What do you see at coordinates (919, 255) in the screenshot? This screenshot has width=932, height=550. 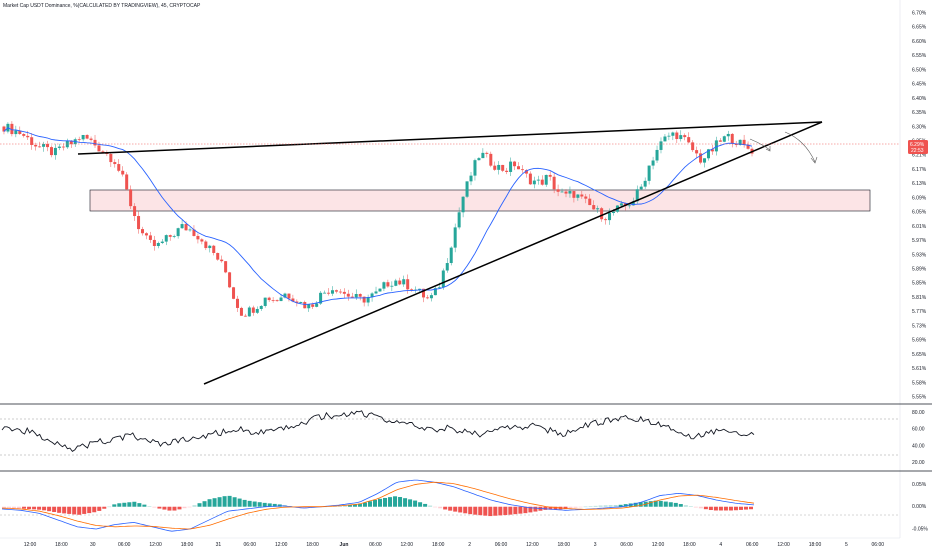 I see `price-tick-label: 5.93%` at bounding box center [919, 255].